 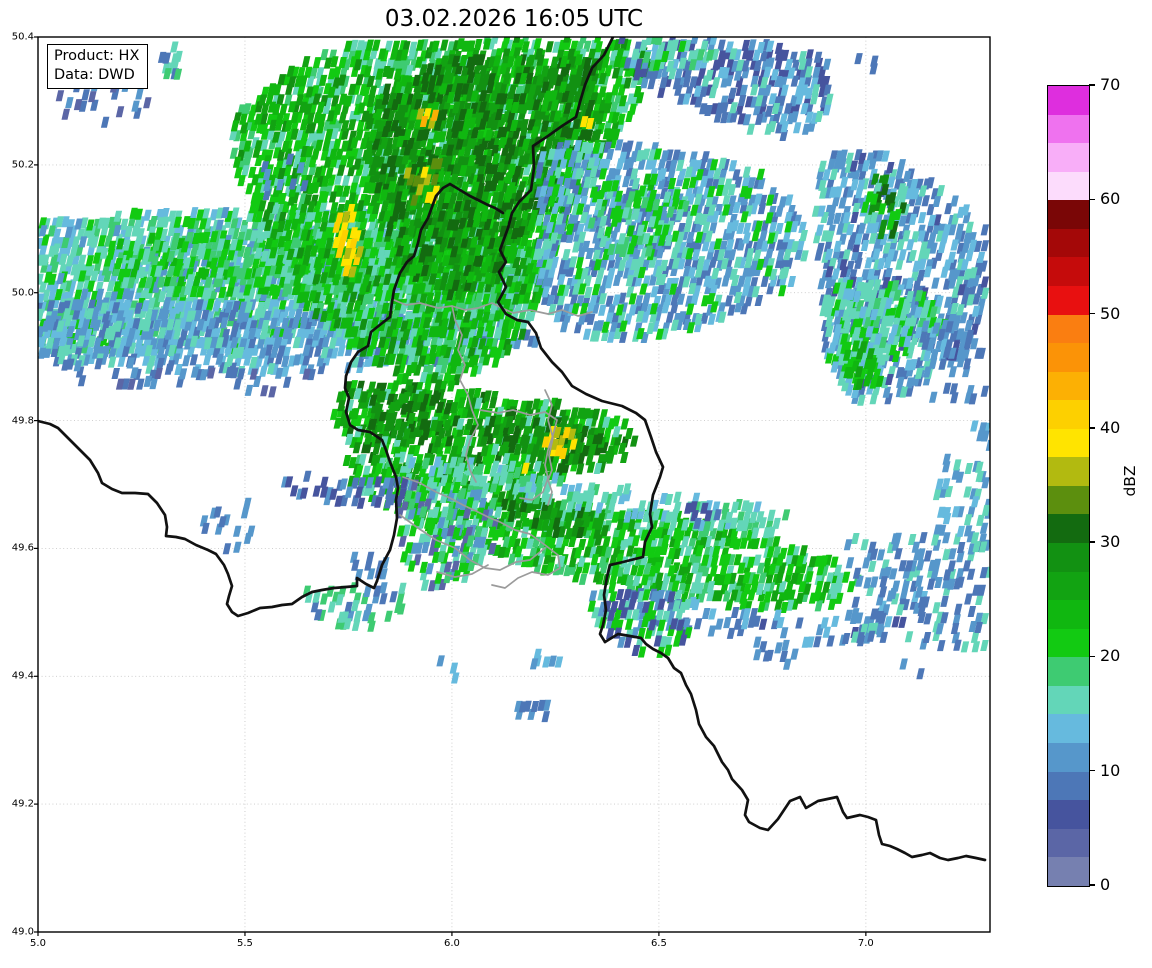 What do you see at coordinates (22, 548) in the screenshot?
I see `y-tick-label: 49.6` at bounding box center [22, 548].